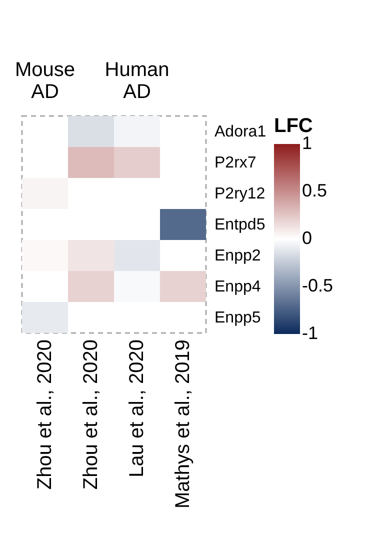 Image resolution: width=383 pixels, height=536 pixels. I want to click on y-tick-label: Enpp4, so click(237, 287).